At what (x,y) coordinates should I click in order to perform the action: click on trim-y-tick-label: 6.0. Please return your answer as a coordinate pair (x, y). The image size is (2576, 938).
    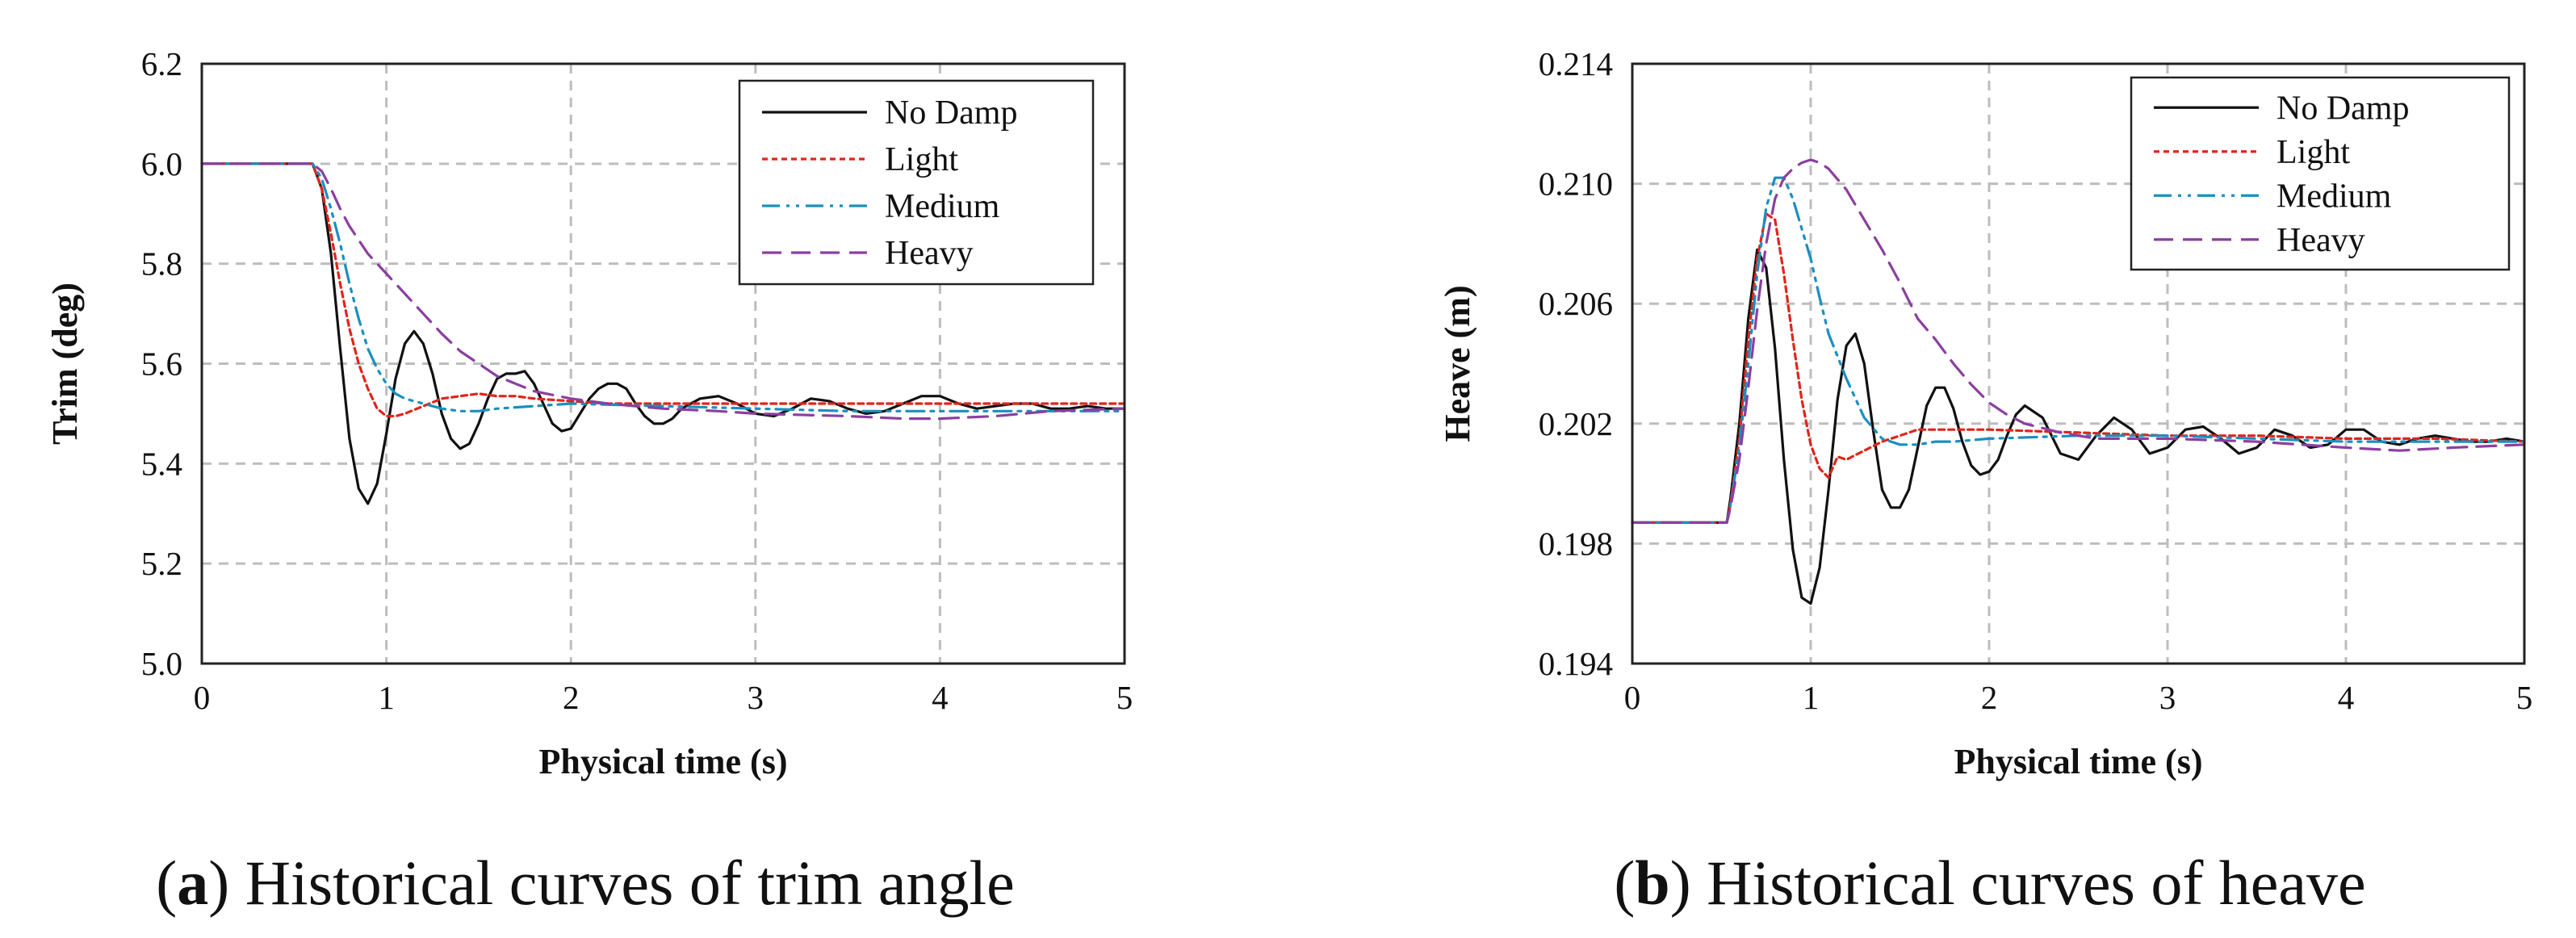
    Looking at the image, I should click on (161, 164).